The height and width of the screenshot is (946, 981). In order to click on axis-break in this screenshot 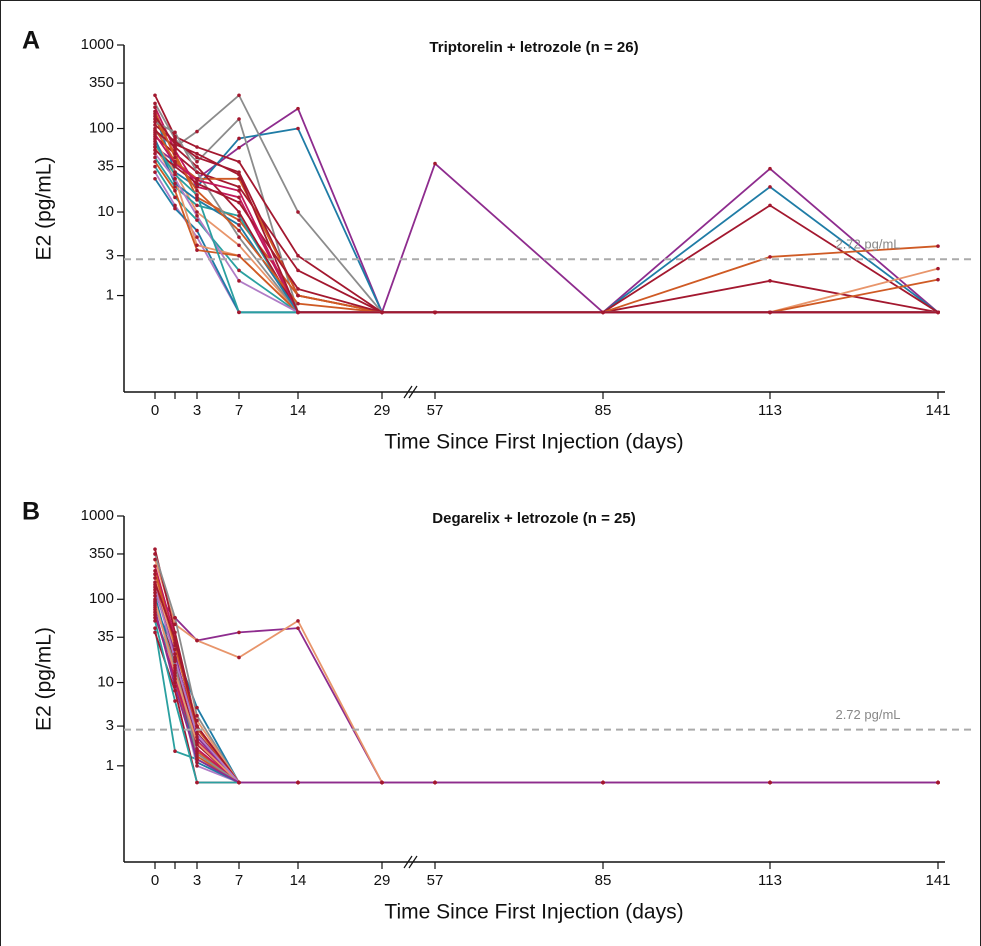, I will do `click(408, 862)`.